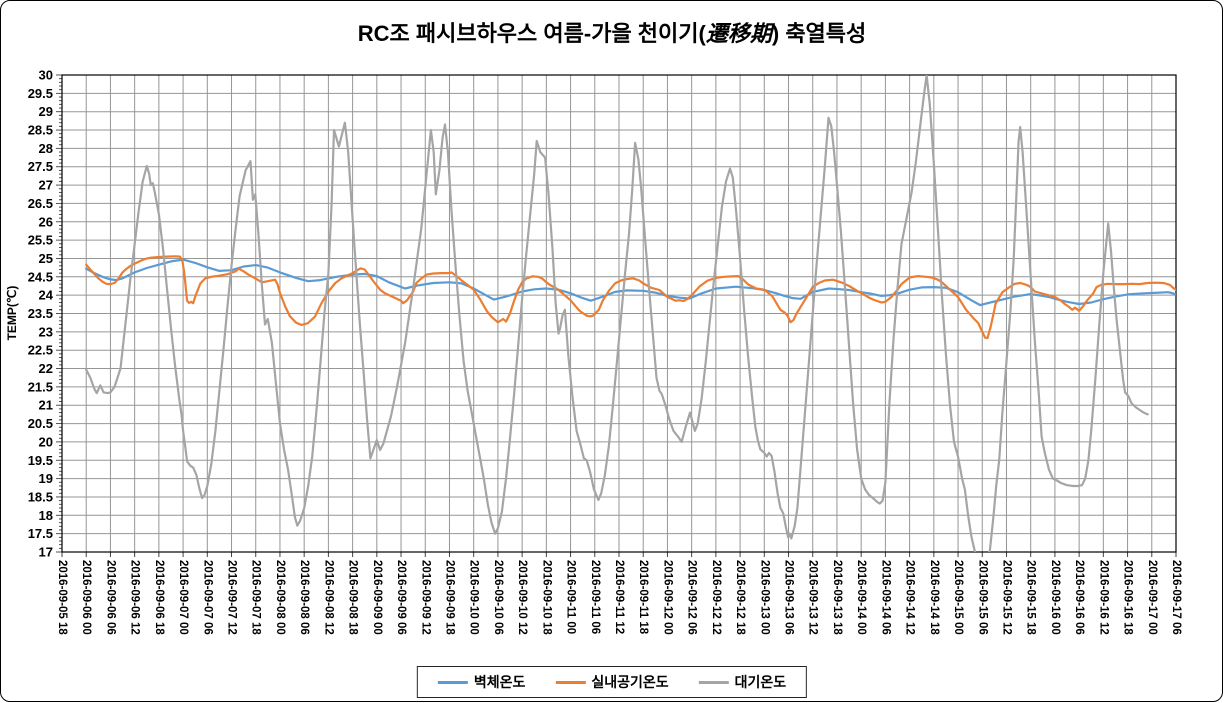 The height and width of the screenshot is (703, 1224). I want to click on x-tick-label: 2016-09-08 18, so click(353, 597).